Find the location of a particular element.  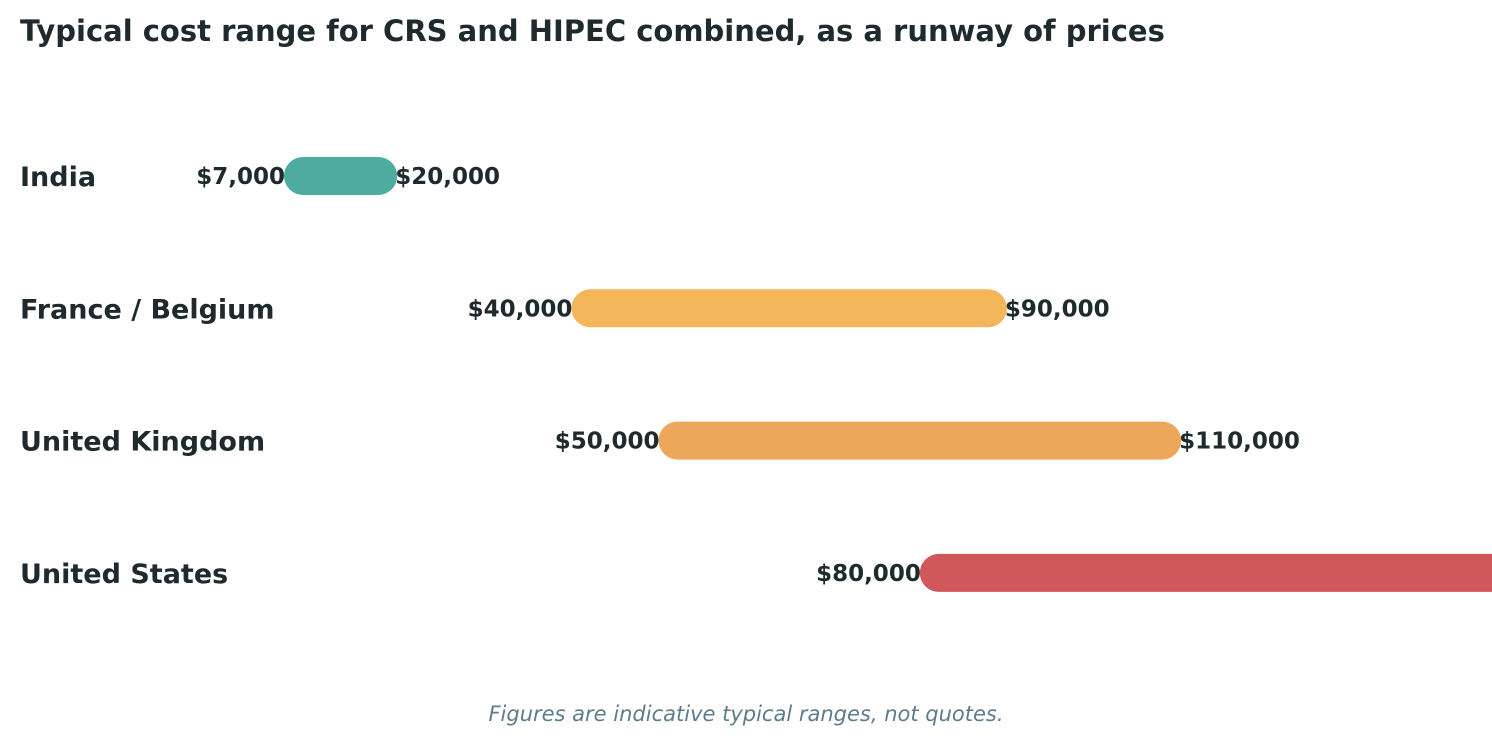

category-label-india: India is located at coordinates (58, 177).